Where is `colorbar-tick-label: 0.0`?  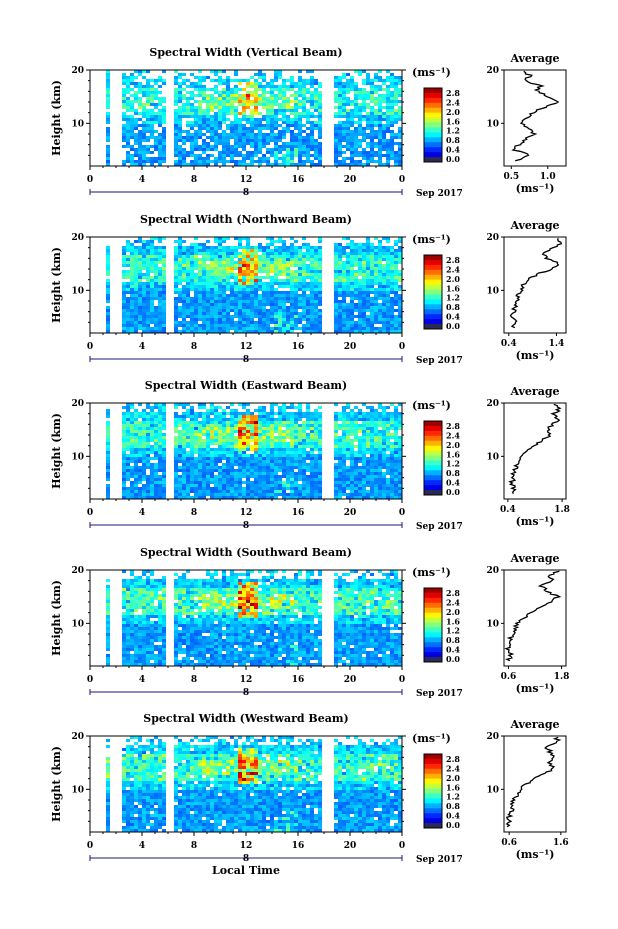
colorbar-tick-label: 0.0 is located at coordinates (453, 326).